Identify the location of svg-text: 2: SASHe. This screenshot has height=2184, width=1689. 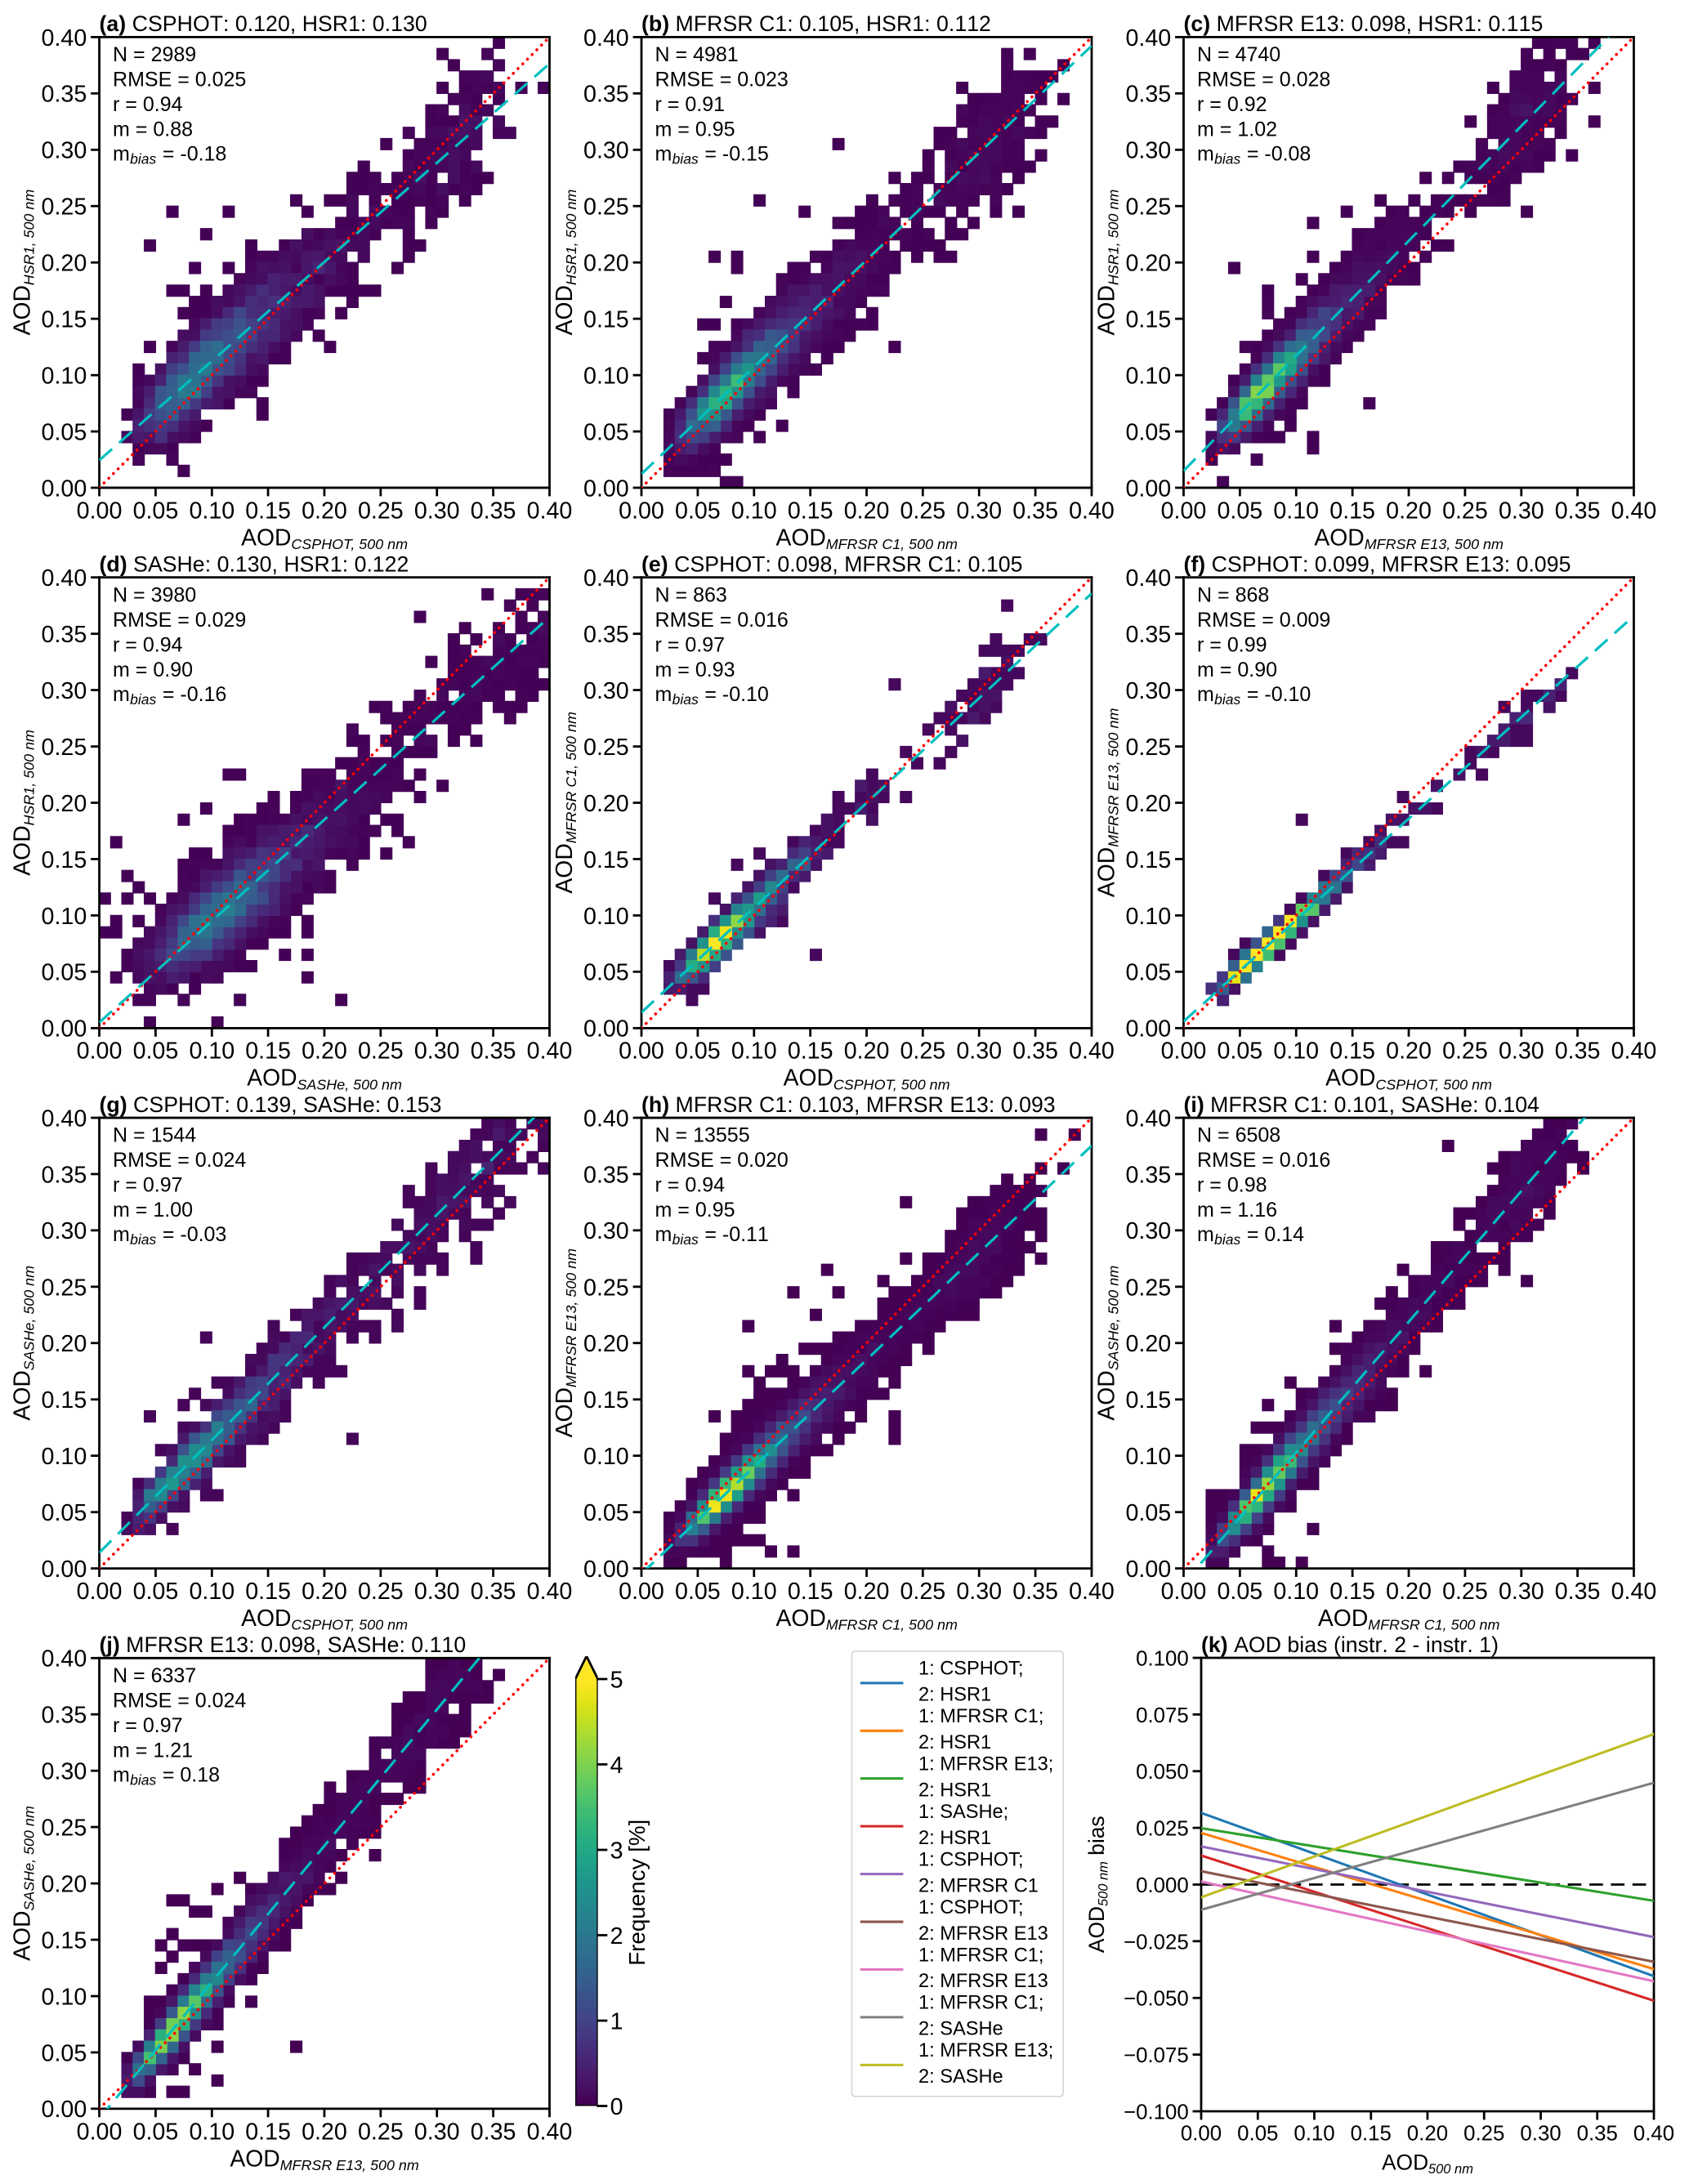
(960, 2029).